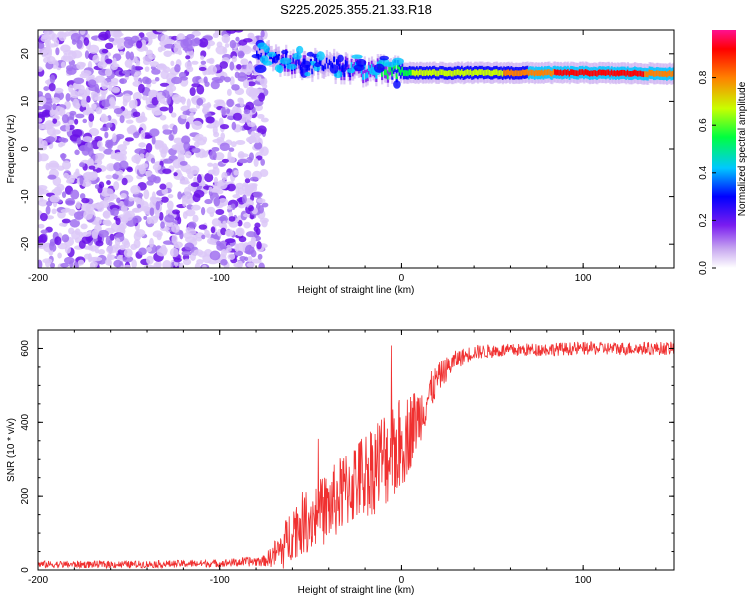 Image resolution: width=750 pixels, height=600 pixels. Describe the element at coordinates (583, 278) in the screenshot. I see `x-tick-label: 100` at that location.